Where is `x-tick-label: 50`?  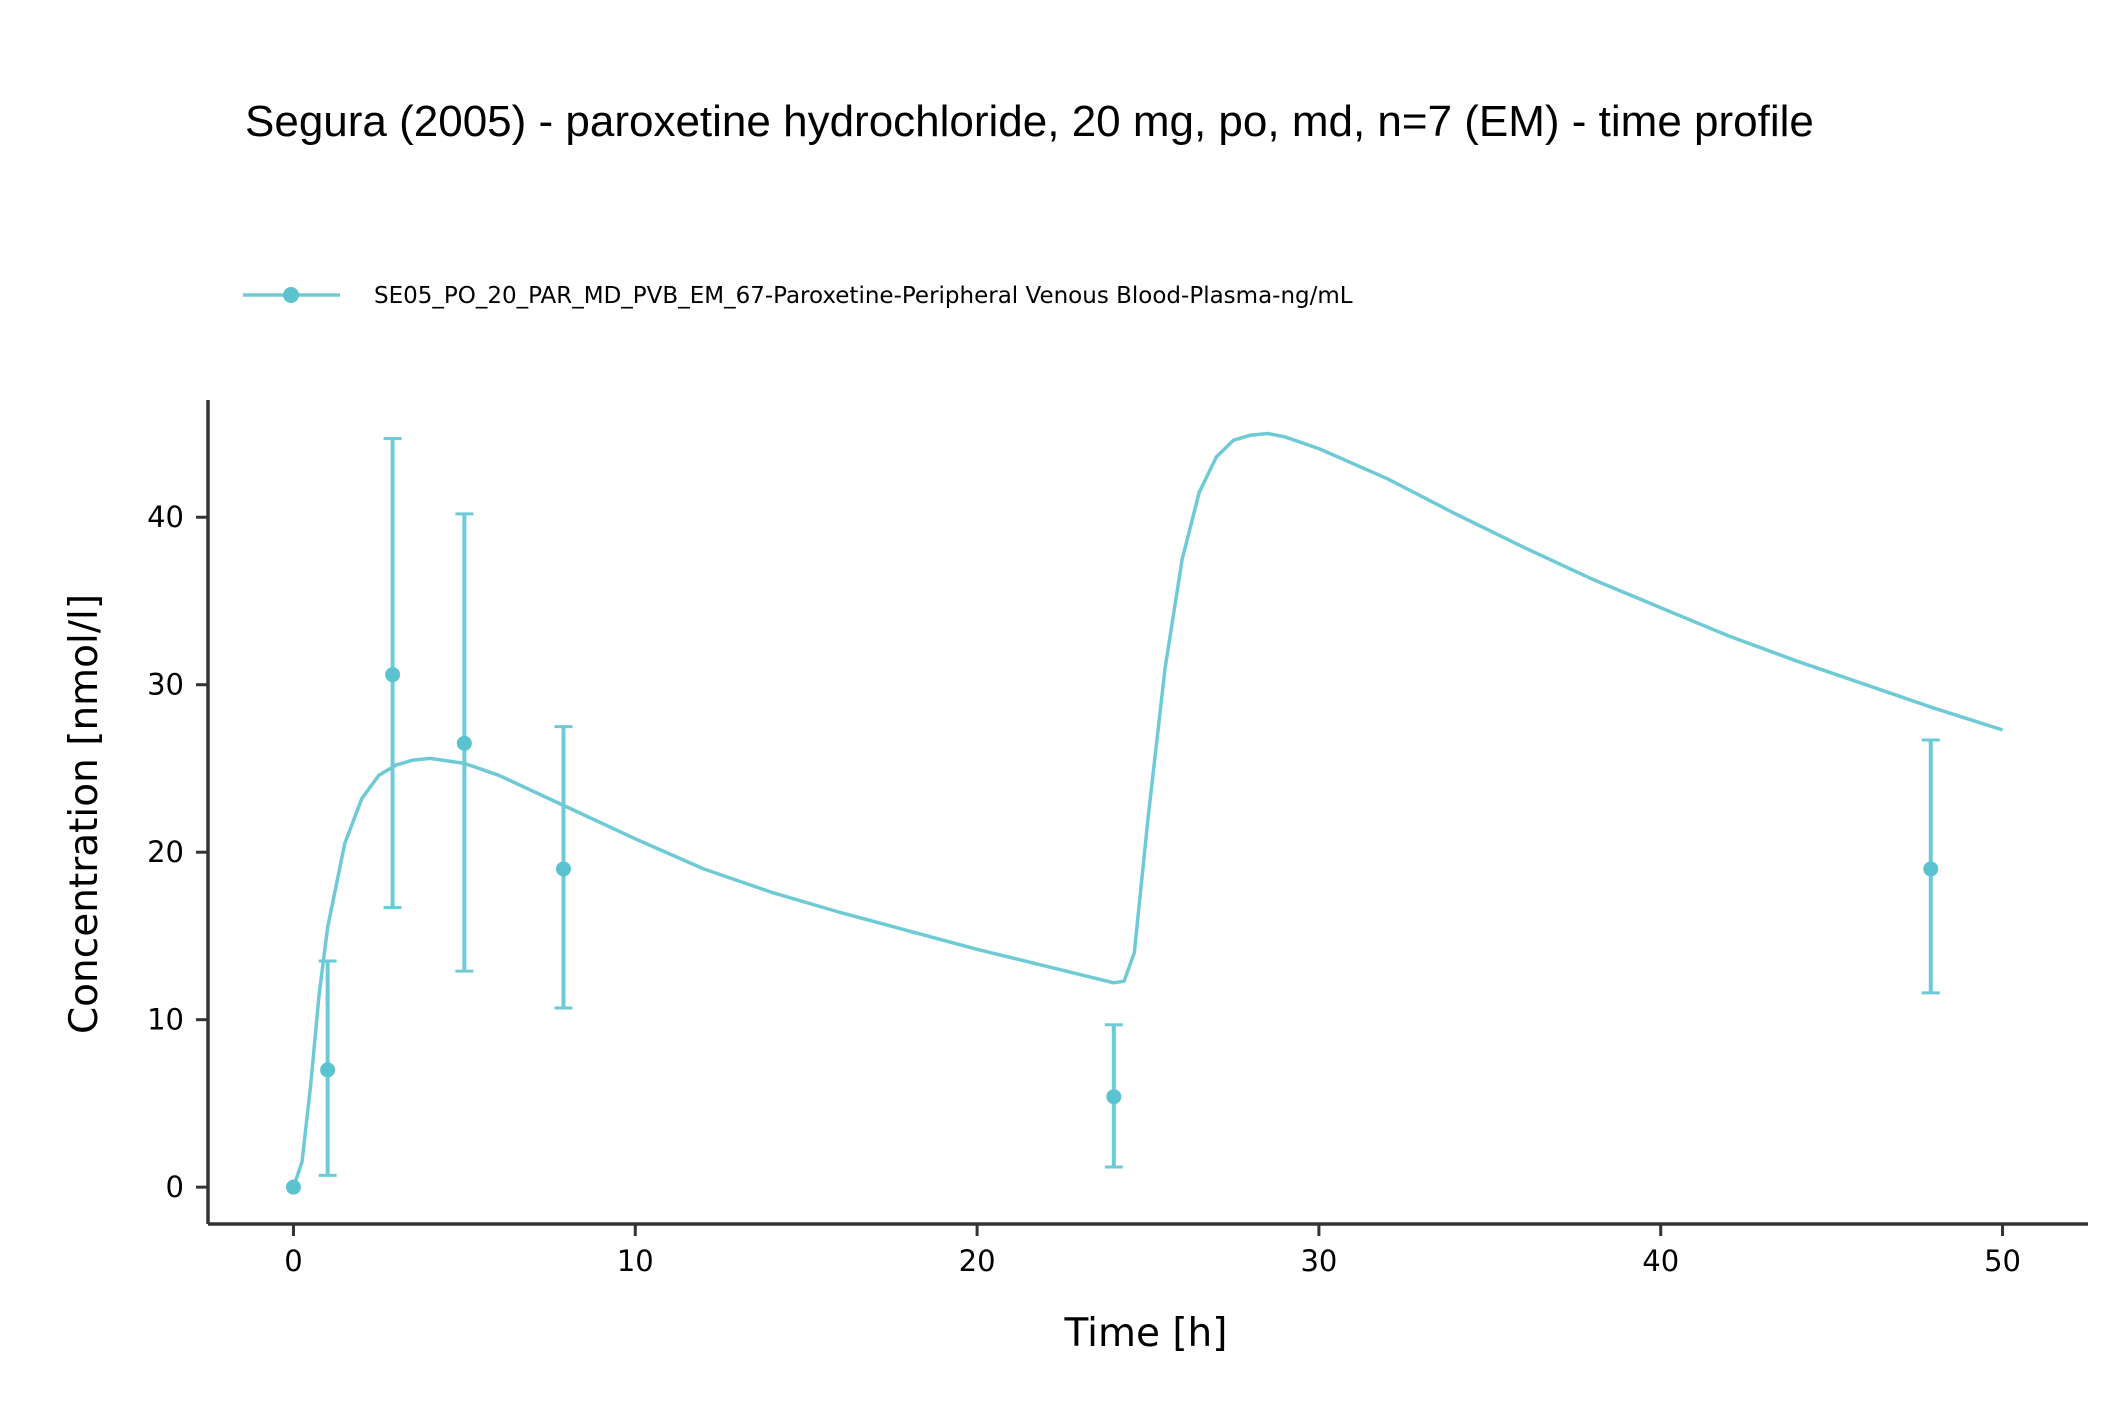
x-tick-label: 50 is located at coordinates (2002, 1261).